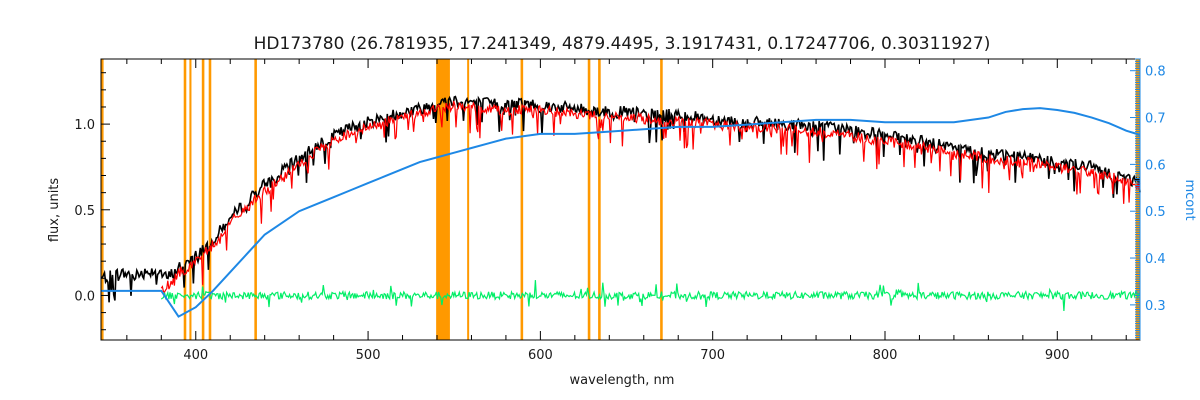 This screenshot has width=1200, height=400. What do you see at coordinates (195, 355) in the screenshot?
I see `x-tick-label: 400` at bounding box center [195, 355].